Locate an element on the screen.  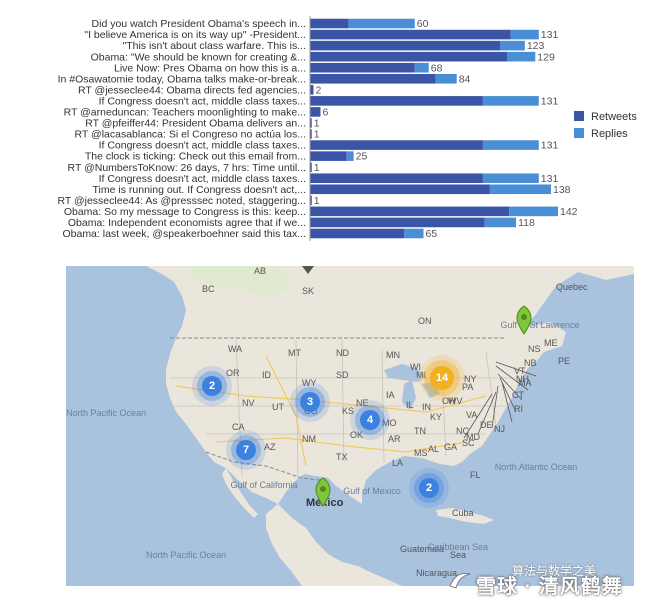
map-gulf-label: Gulf of Mexico is located at coordinates (372, 491).